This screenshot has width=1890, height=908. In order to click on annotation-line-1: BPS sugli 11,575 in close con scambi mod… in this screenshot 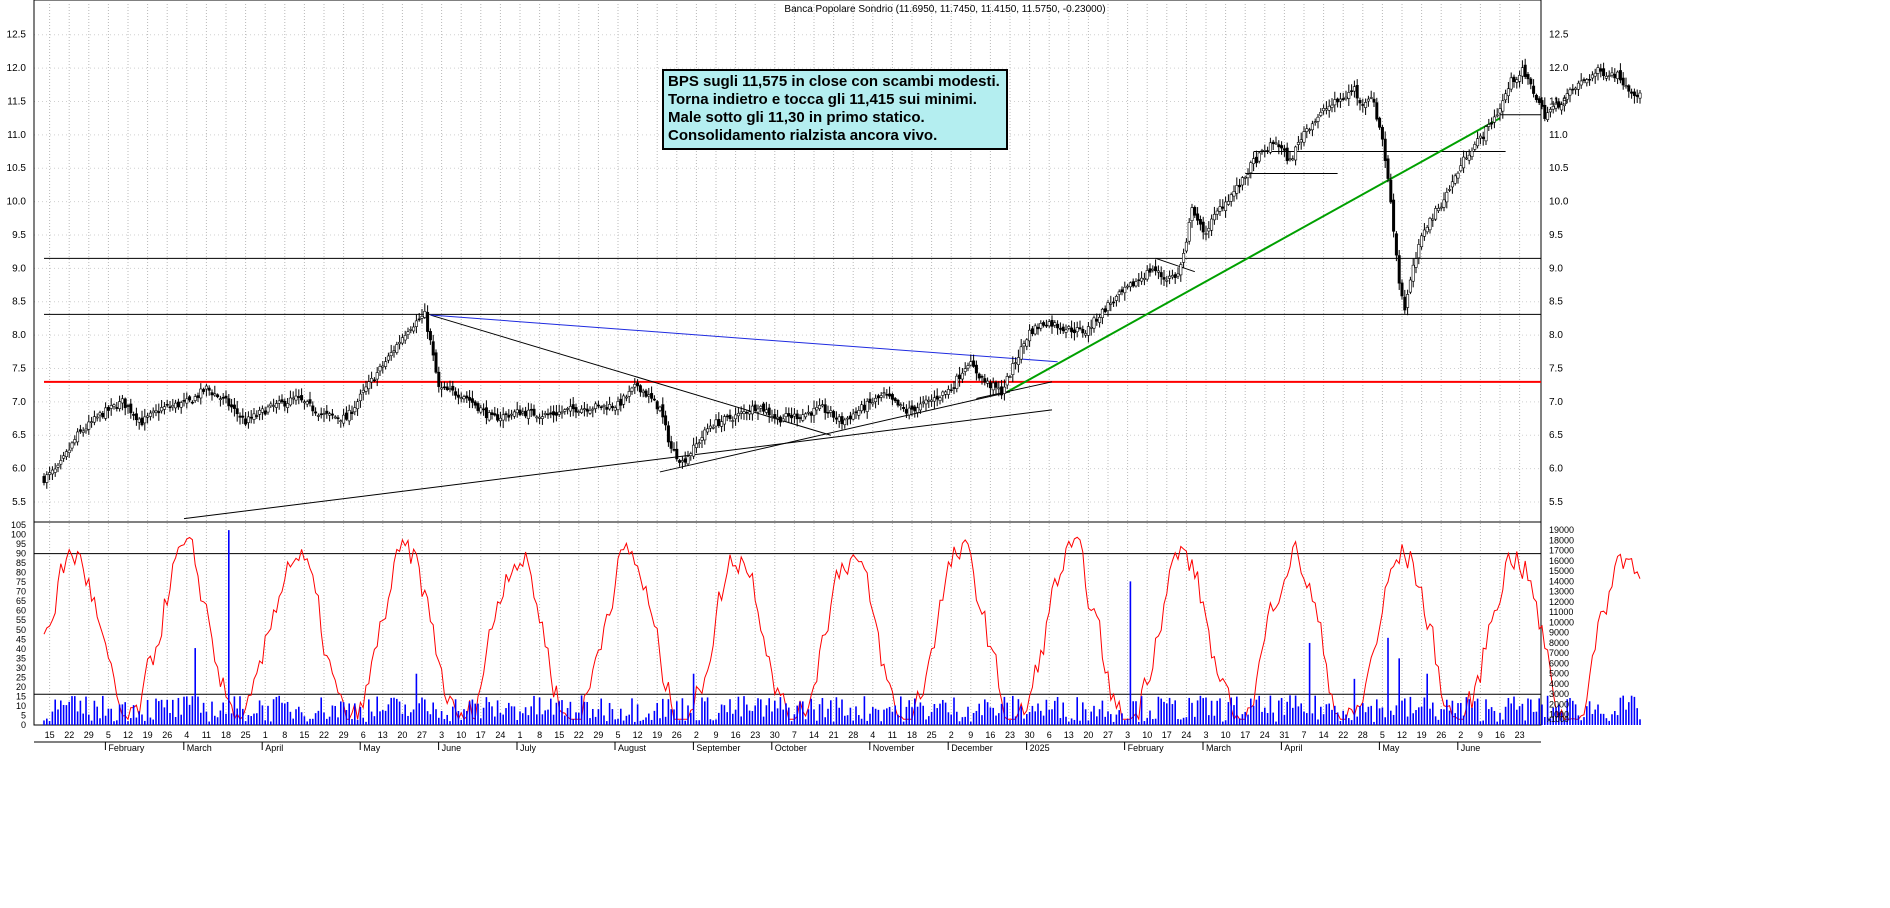, I will do `click(834, 81)`.